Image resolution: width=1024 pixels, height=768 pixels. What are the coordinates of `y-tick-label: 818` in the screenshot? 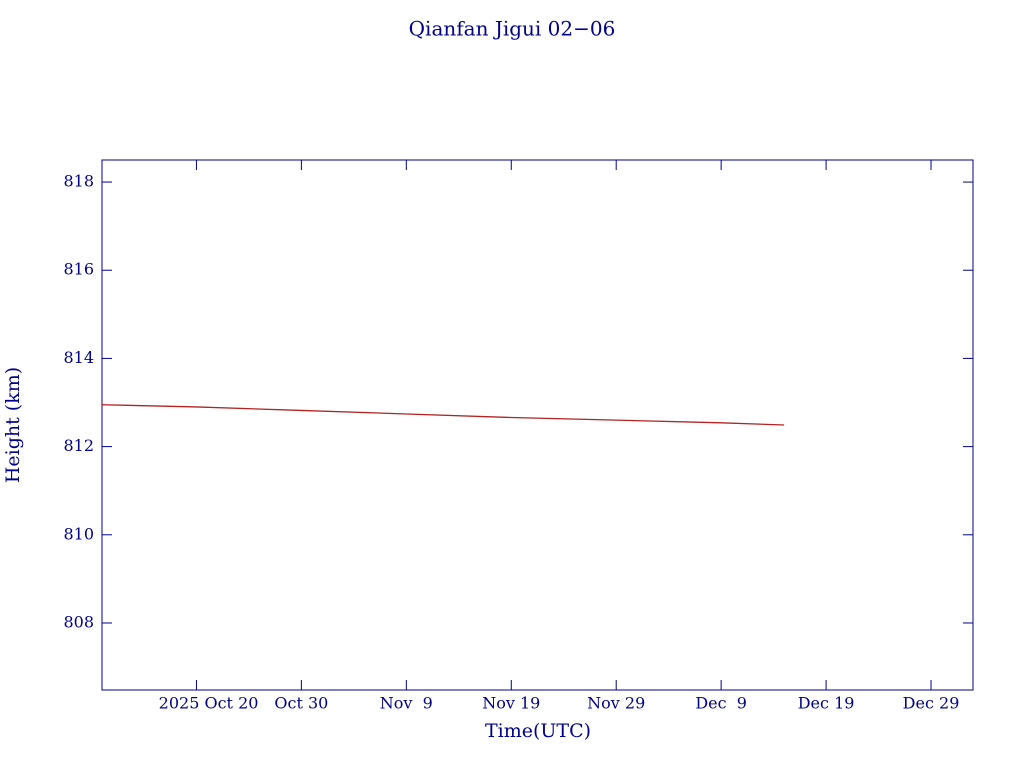 It's located at (78, 181).